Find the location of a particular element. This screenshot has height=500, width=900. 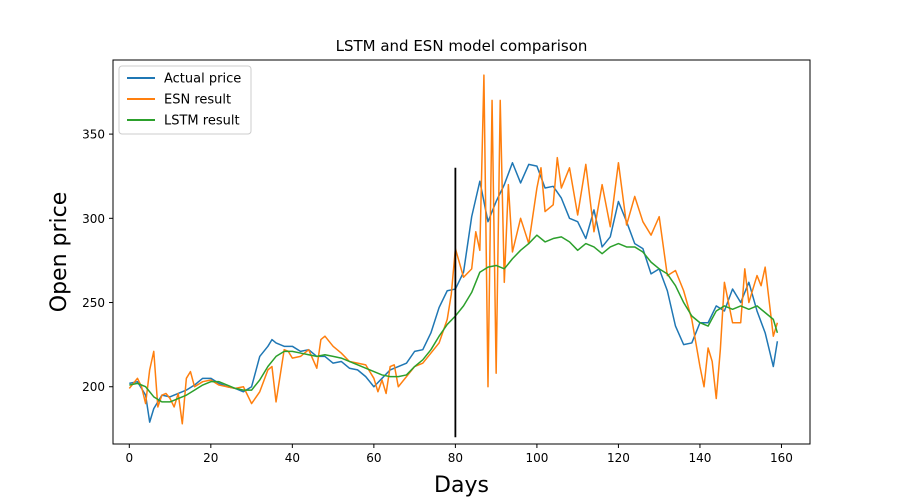

legend-label-esn-result: ESN result is located at coordinates (197, 100).